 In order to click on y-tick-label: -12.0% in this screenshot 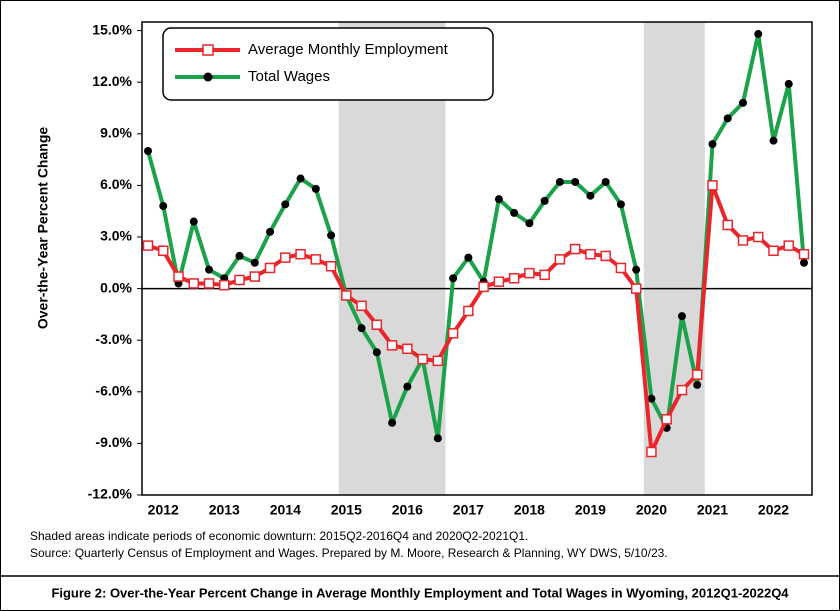, I will do `click(110, 494)`.